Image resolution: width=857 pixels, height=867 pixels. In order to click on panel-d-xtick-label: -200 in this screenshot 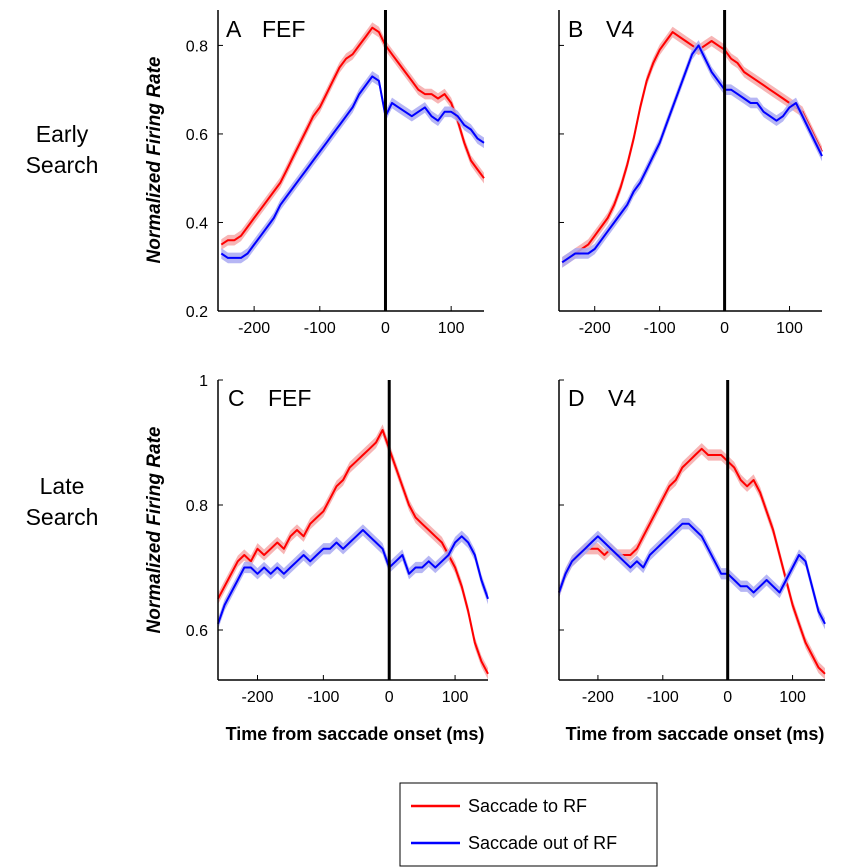, I will do `click(598, 697)`.